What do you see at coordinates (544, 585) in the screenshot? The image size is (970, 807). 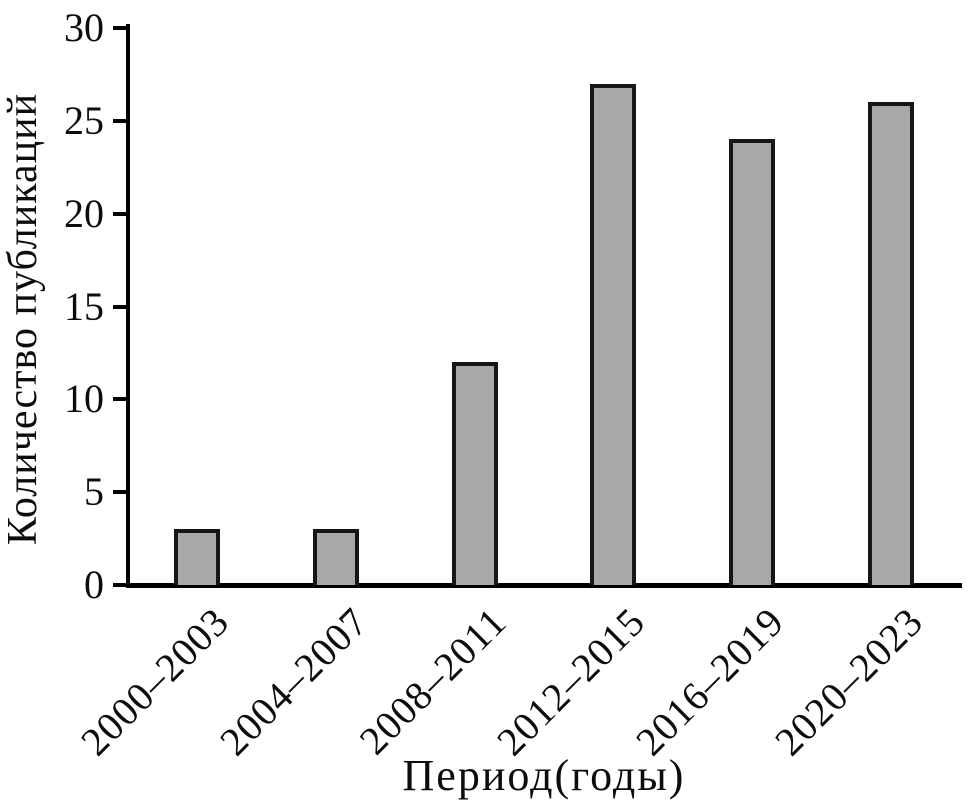 I see `x-axis-line` at bounding box center [544, 585].